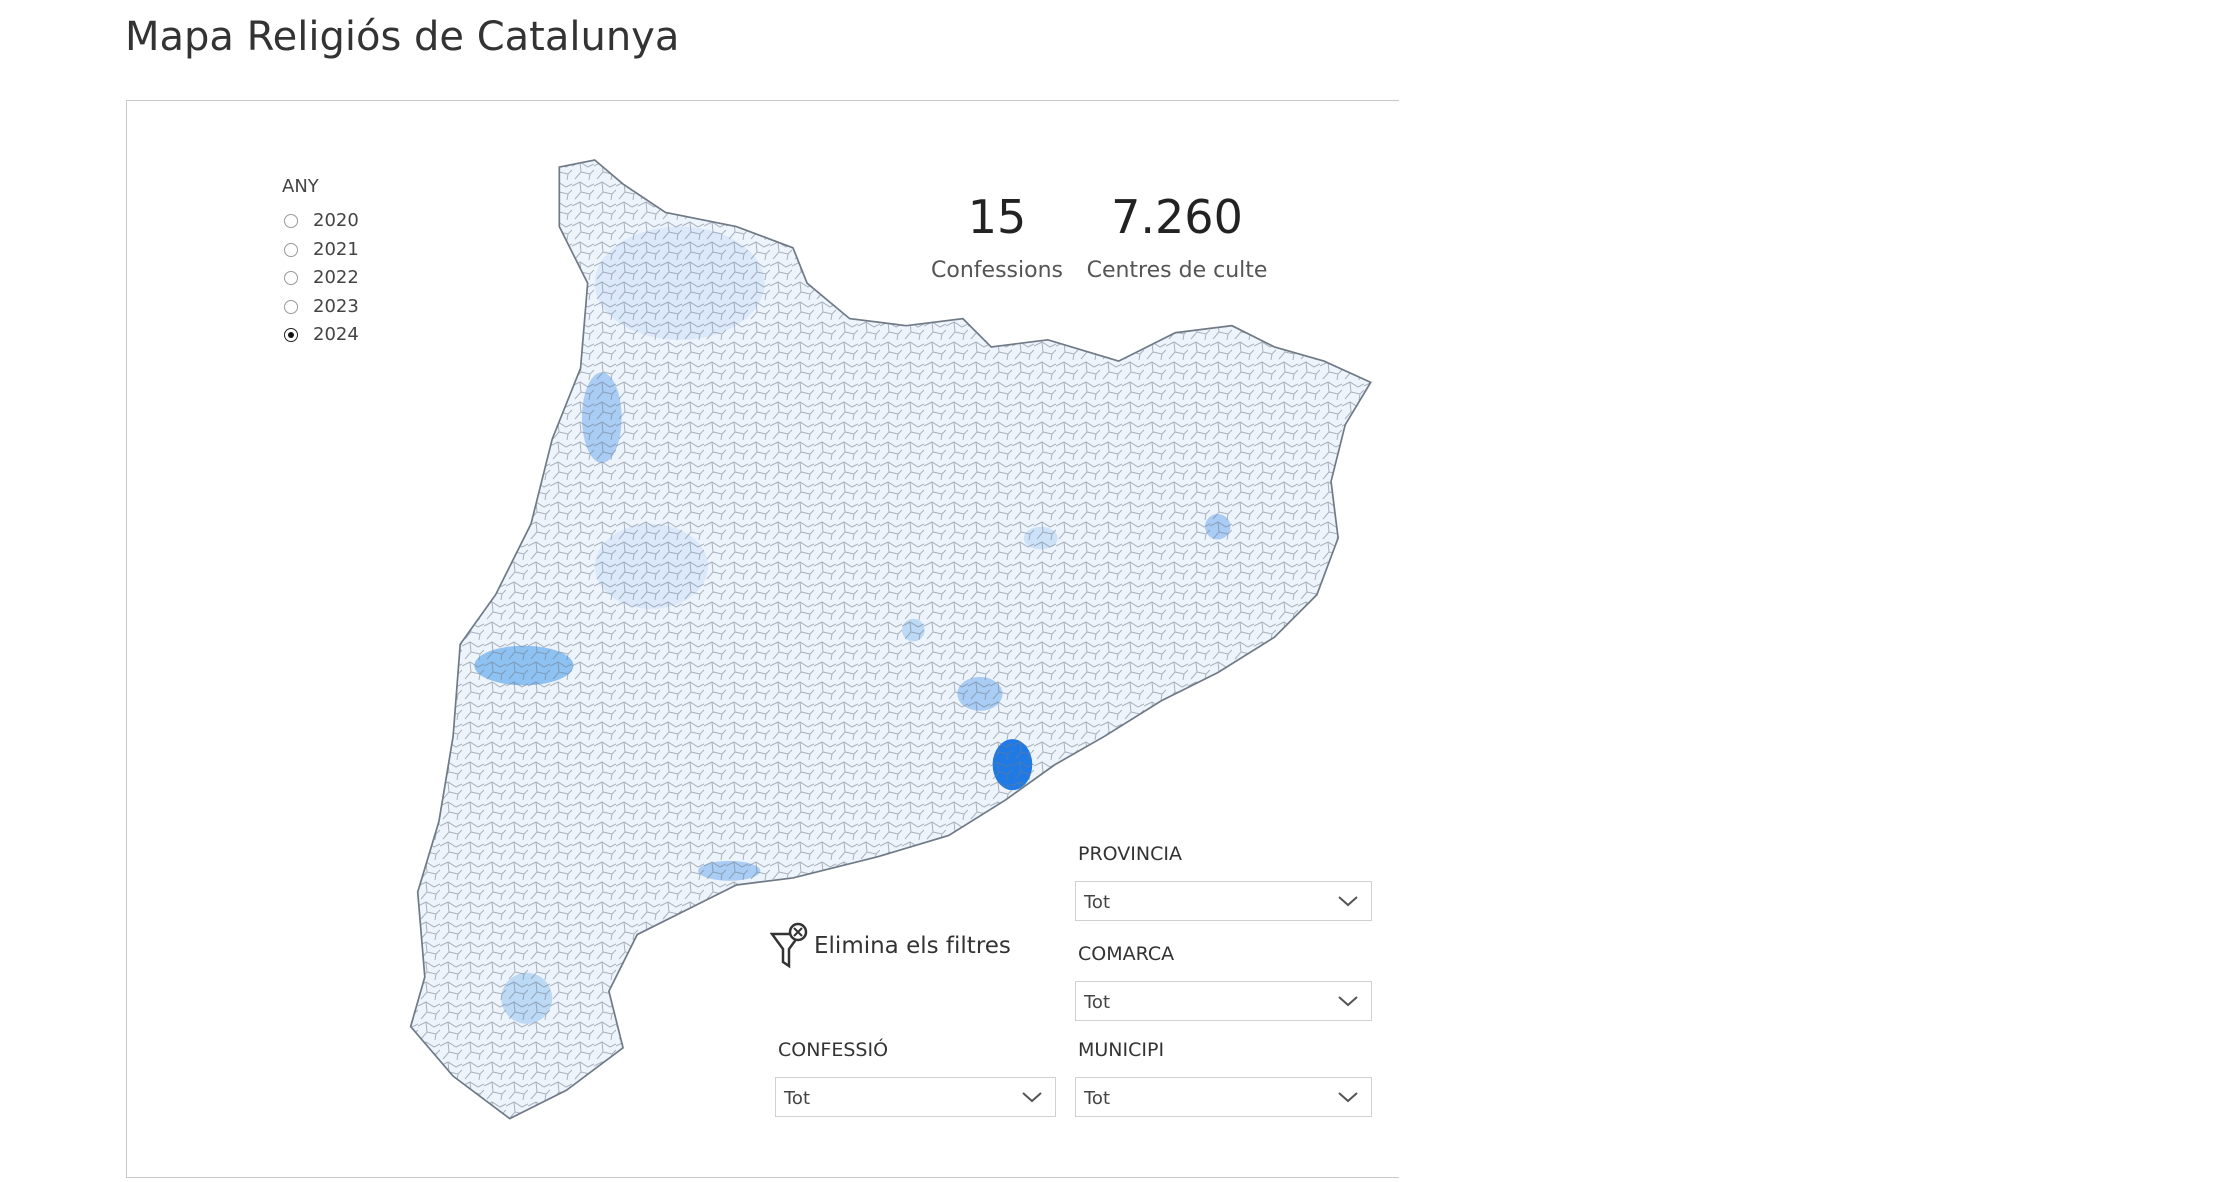 This screenshot has height=1182, width=2220. I want to click on dropdown-label: CONFESSIÓ, so click(833, 1050).